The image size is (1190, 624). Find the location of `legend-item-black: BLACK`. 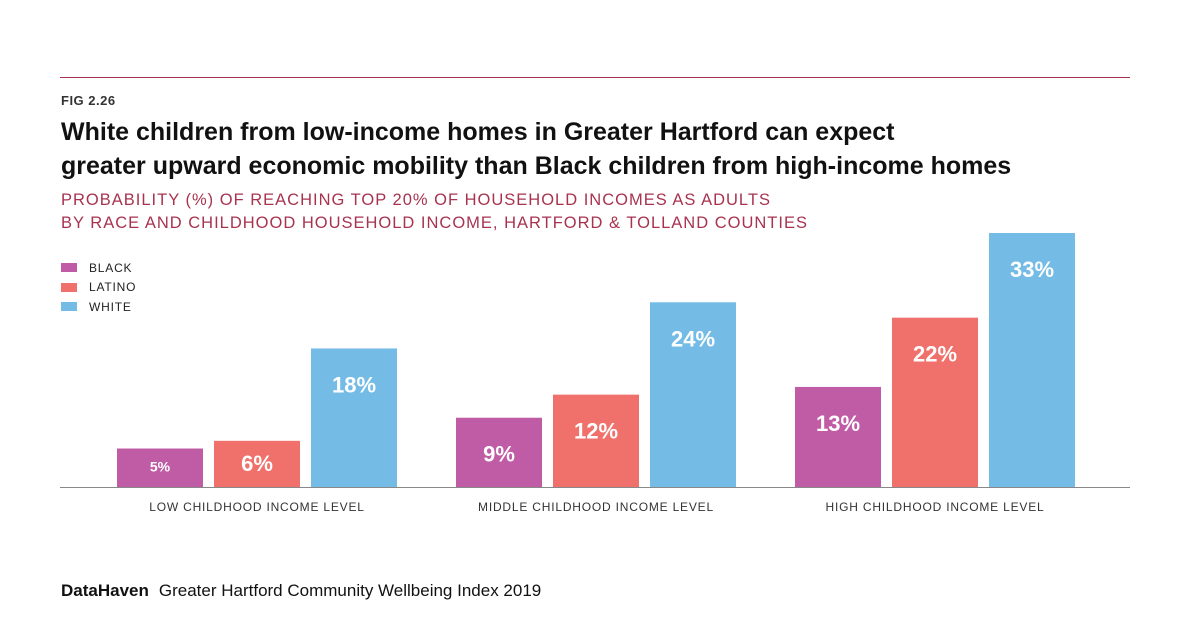

legend-item-black: BLACK is located at coordinates (98, 268).